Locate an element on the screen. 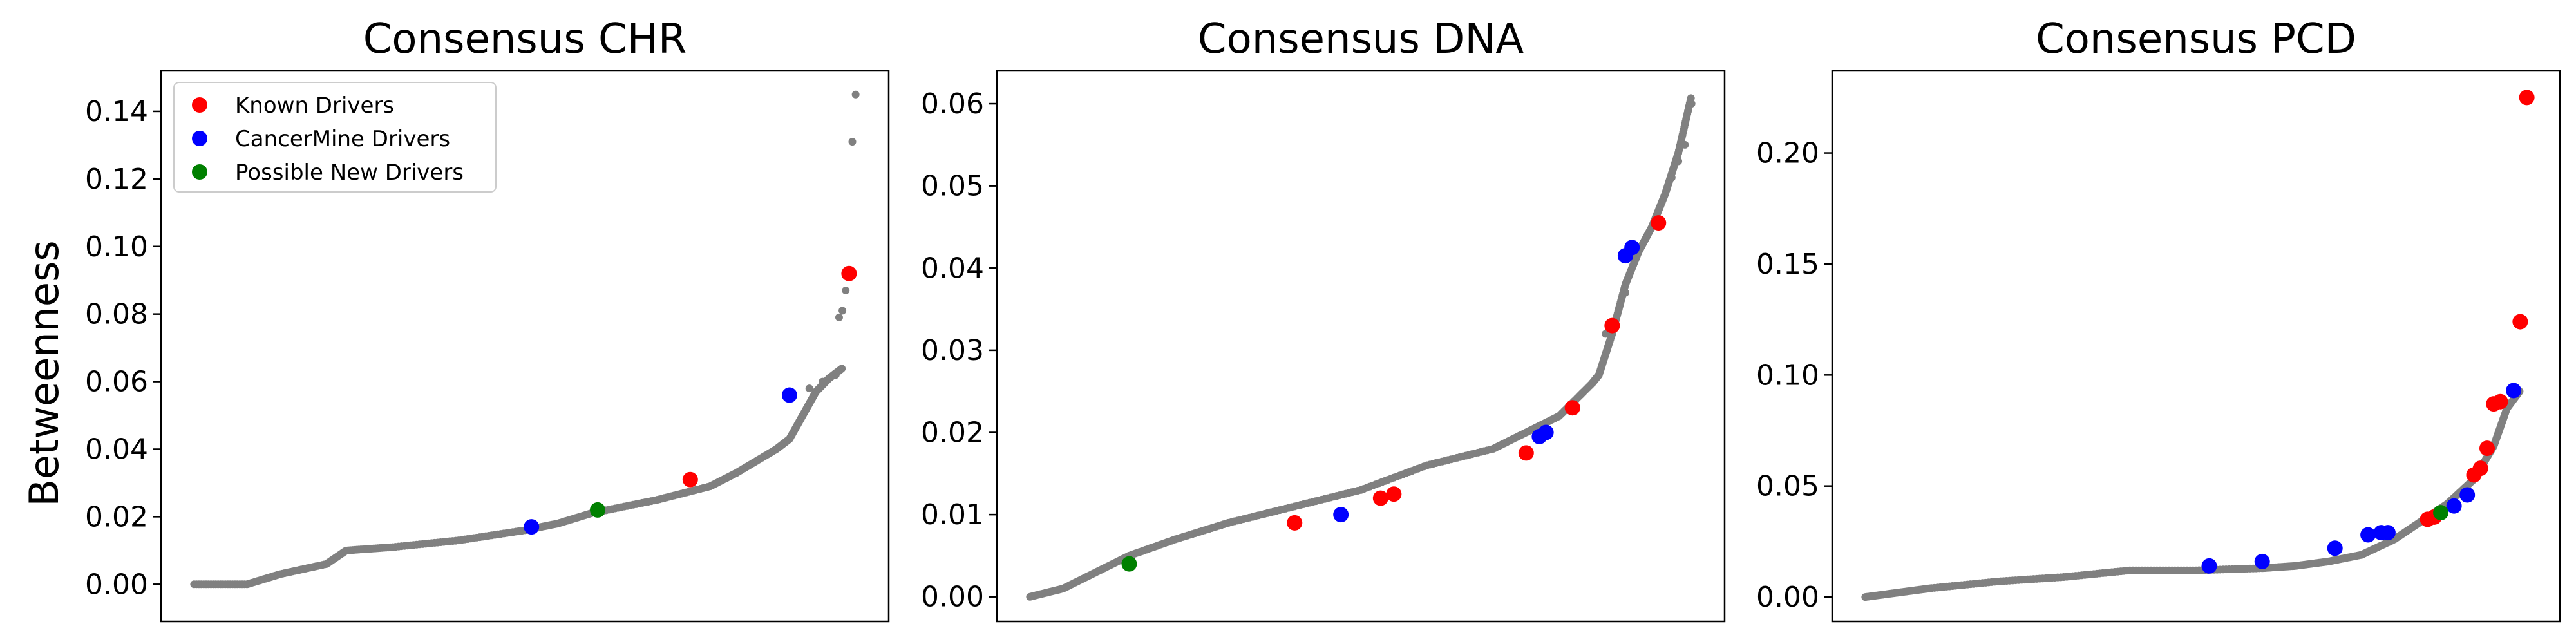 The height and width of the screenshot is (644, 2576). legend-label: Possible New Drivers is located at coordinates (350, 173).